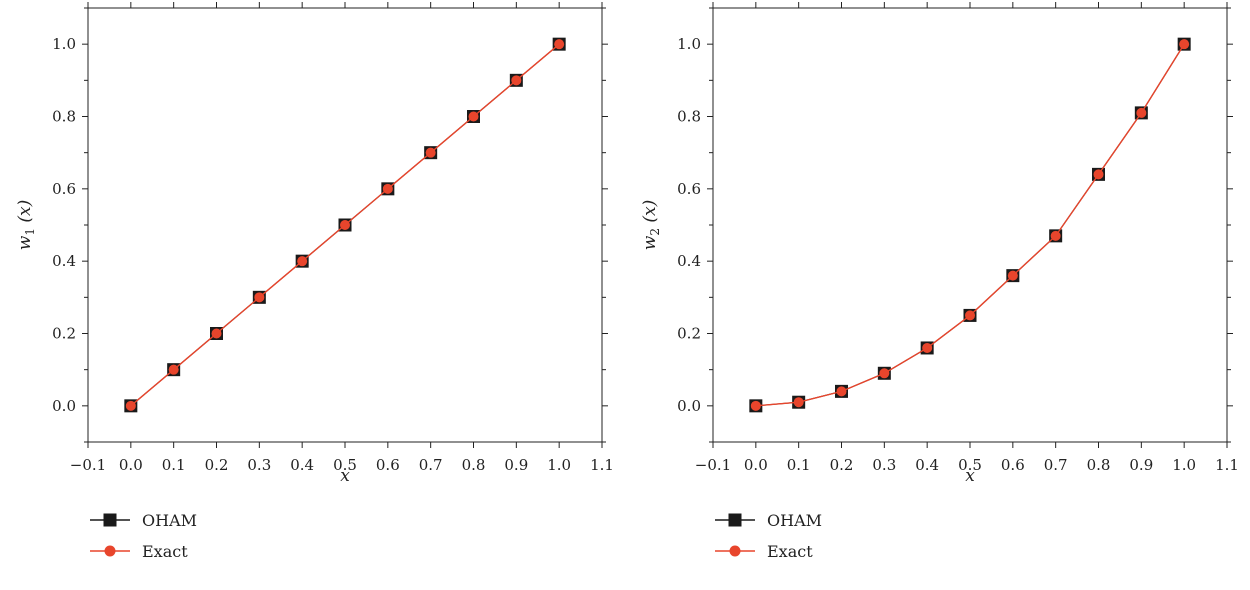 The height and width of the screenshot is (590, 1250). I want to click on y-axis-label: w2 (x), so click(651, 225).